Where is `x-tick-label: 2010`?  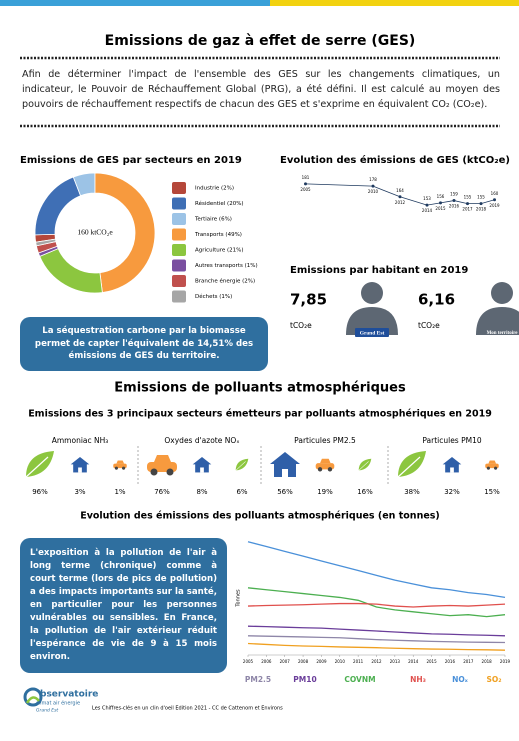 x-tick-label: 2010 is located at coordinates (340, 661).